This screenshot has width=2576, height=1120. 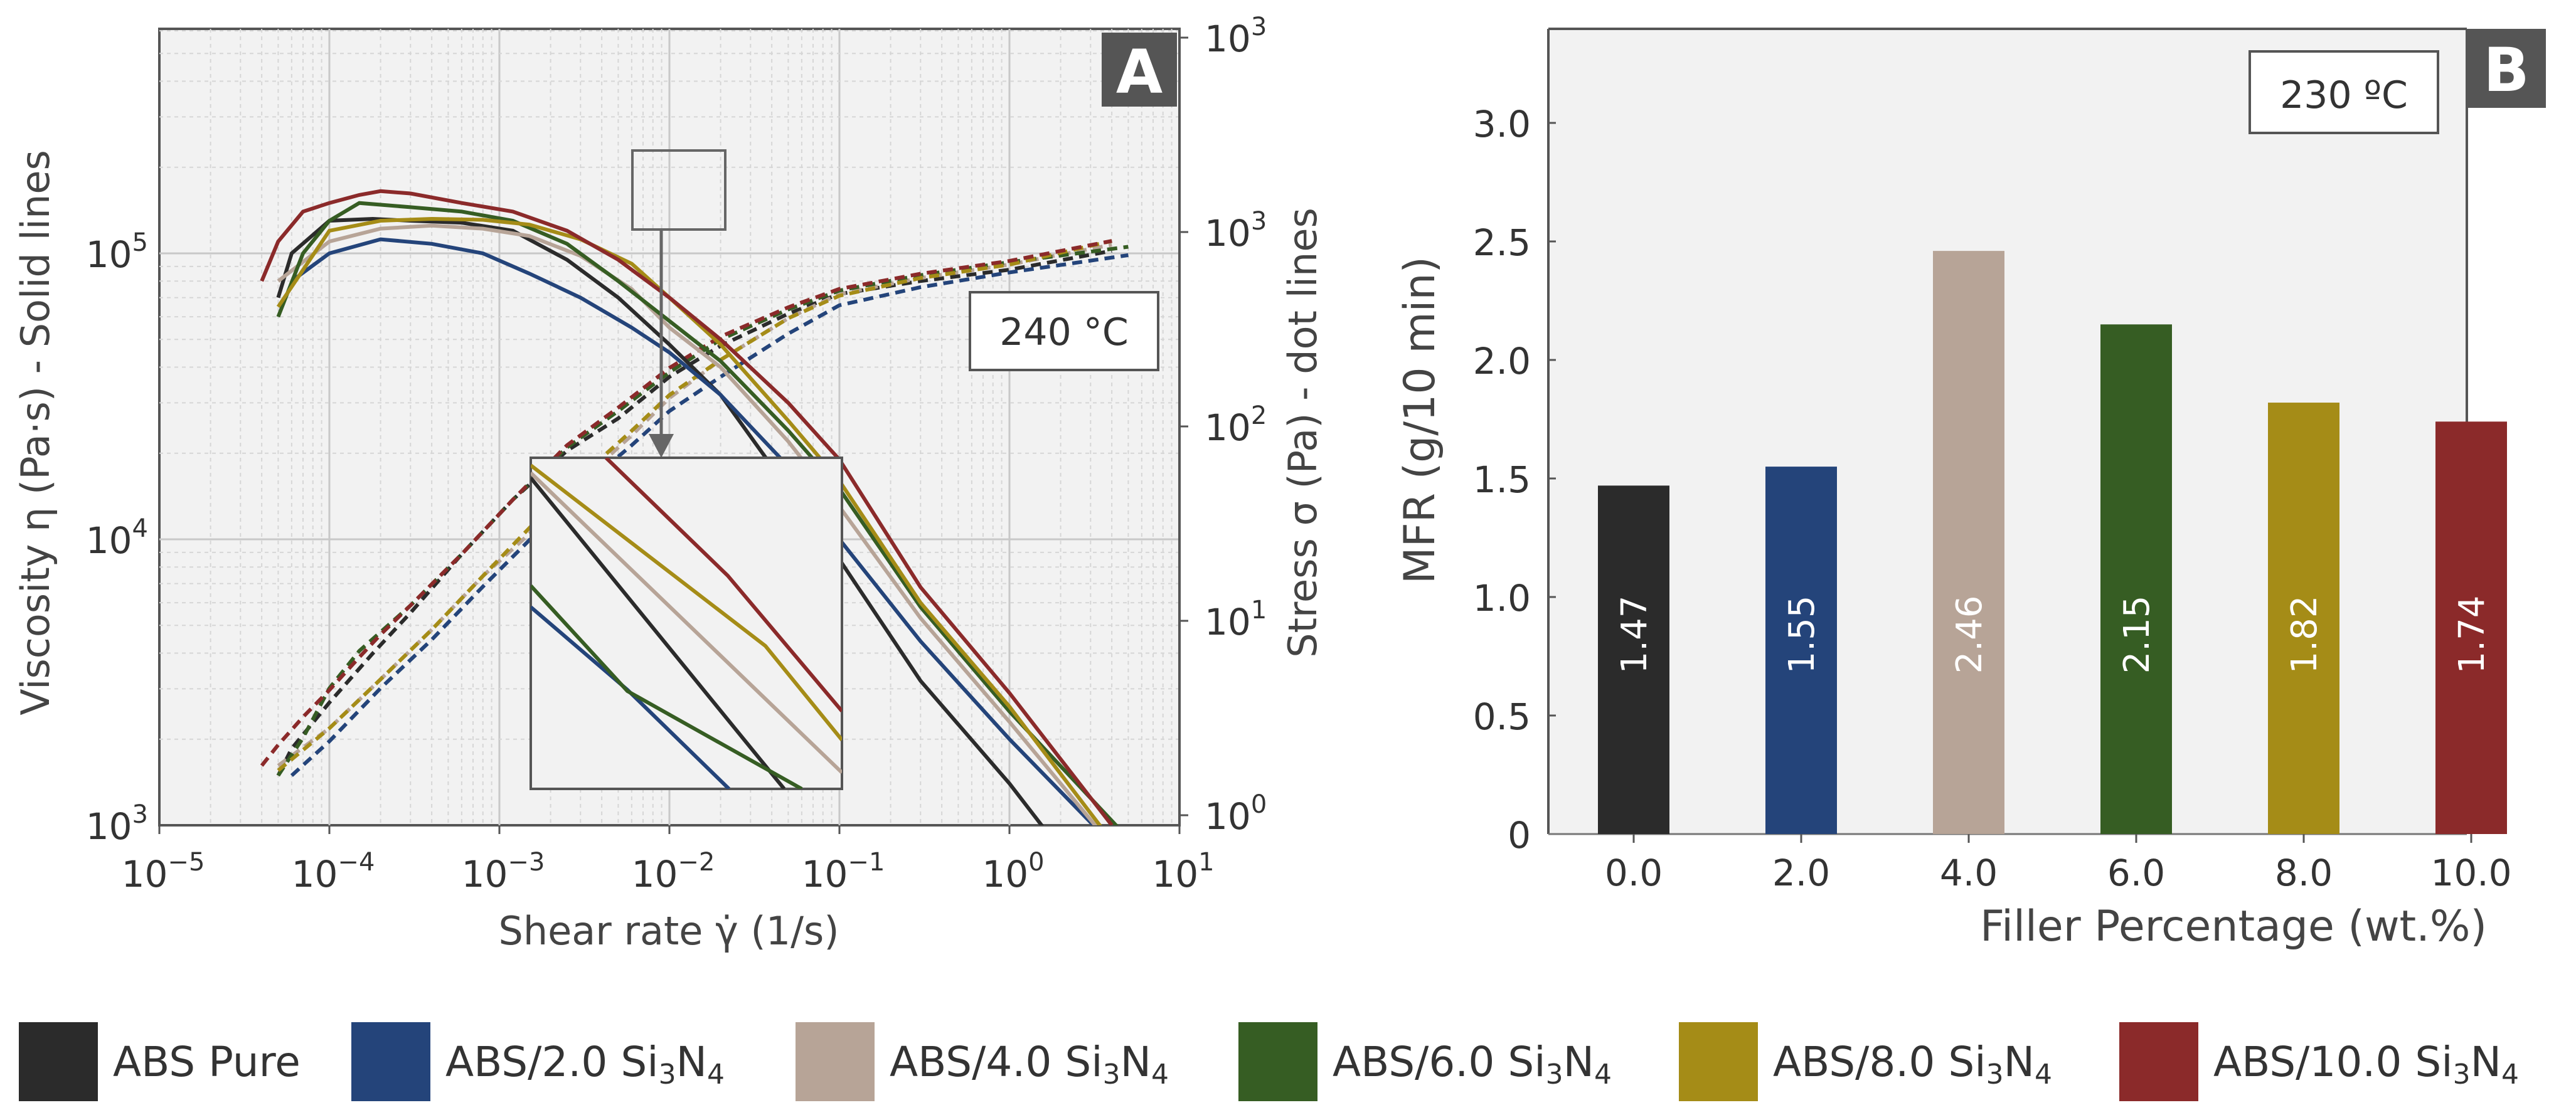 What do you see at coordinates (1968, 543) in the screenshot?
I see `bar-4.0` at bounding box center [1968, 543].